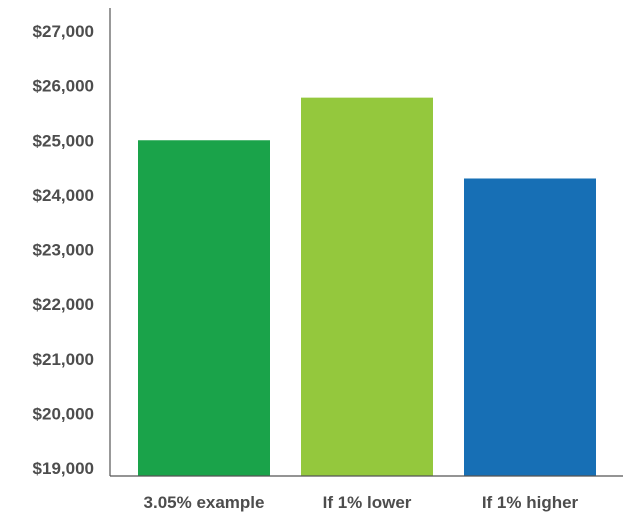  Describe the element at coordinates (63, 140) in the screenshot. I see `y-tick-label: $25,000` at that location.